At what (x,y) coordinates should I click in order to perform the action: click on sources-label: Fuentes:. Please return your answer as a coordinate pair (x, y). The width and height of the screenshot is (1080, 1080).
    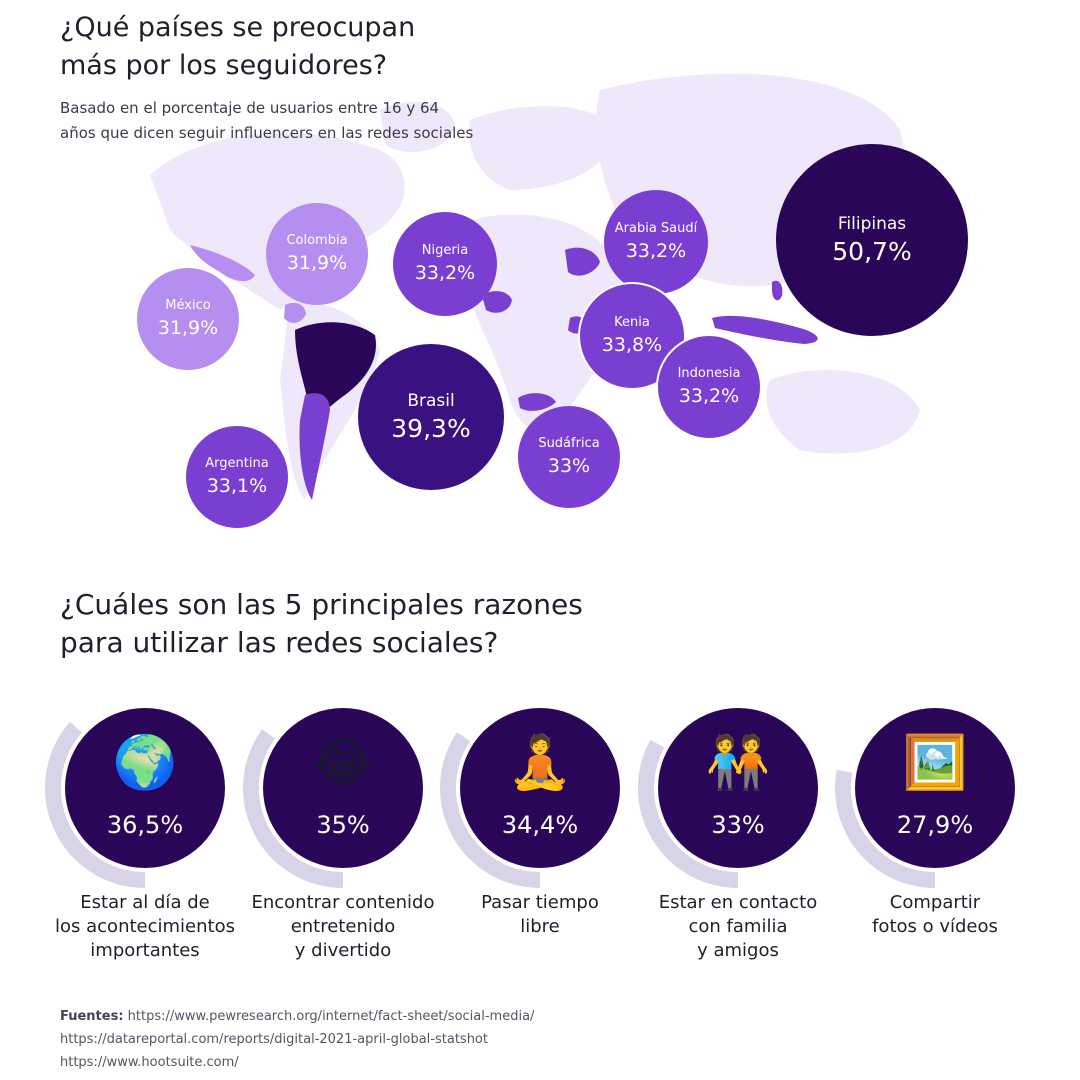
    Looking at the image, I should click on (92, 1016).